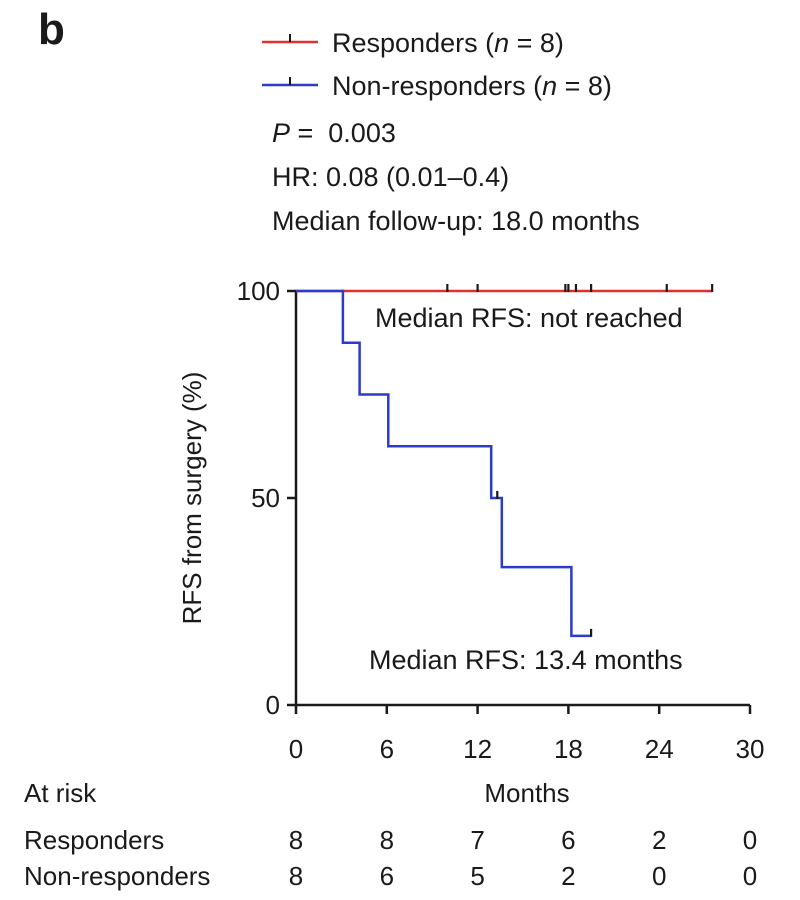 The height and width of the screenshot is (900, 800). Describe the element at coordinates (448, 43) in the screenshot. I see `legend-label-responders: Responders (n = 8)` at that location.